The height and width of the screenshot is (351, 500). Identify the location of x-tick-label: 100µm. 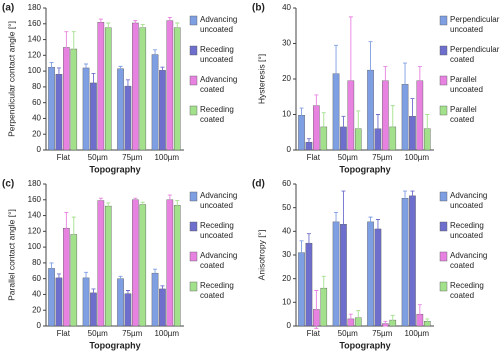
(416, 157).